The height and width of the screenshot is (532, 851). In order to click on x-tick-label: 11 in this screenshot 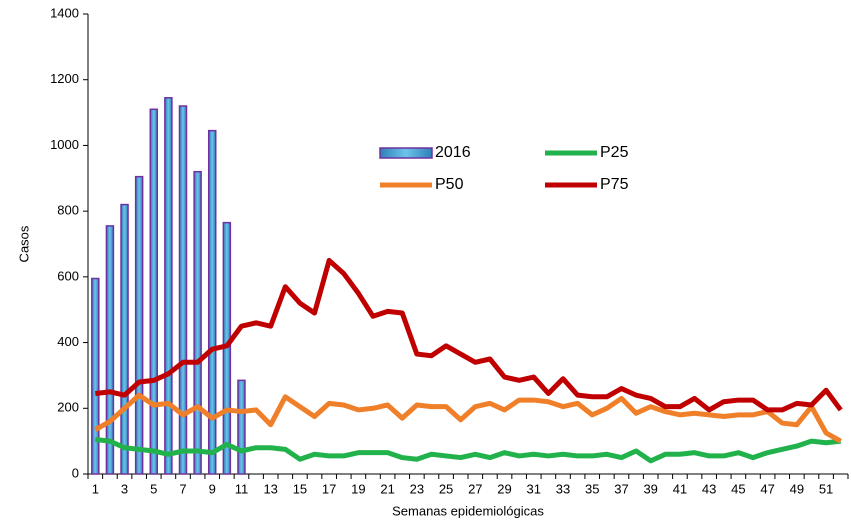, I will do `click(242, 488)`.